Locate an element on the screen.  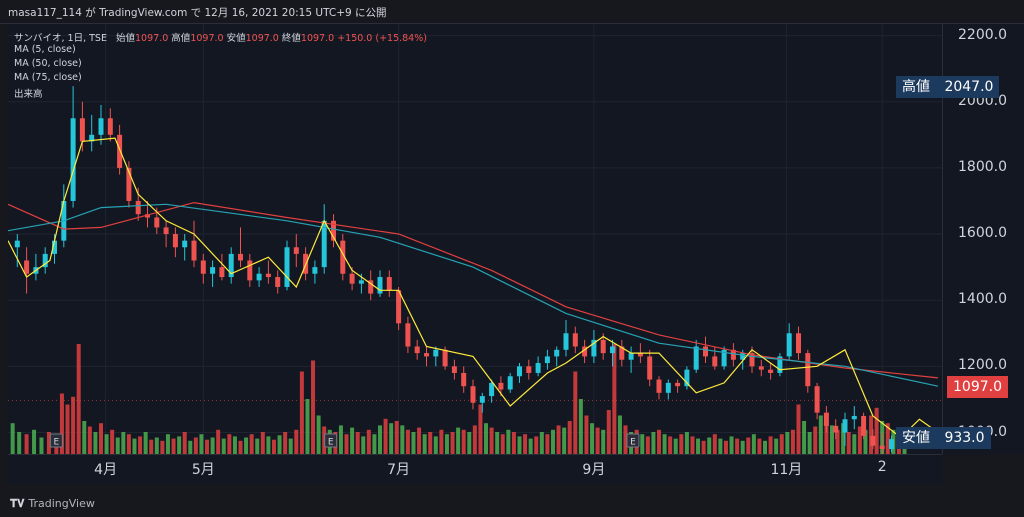
tradingview-logo: 𝐓𝐕 TradingView is located at coordinates (52, 504).